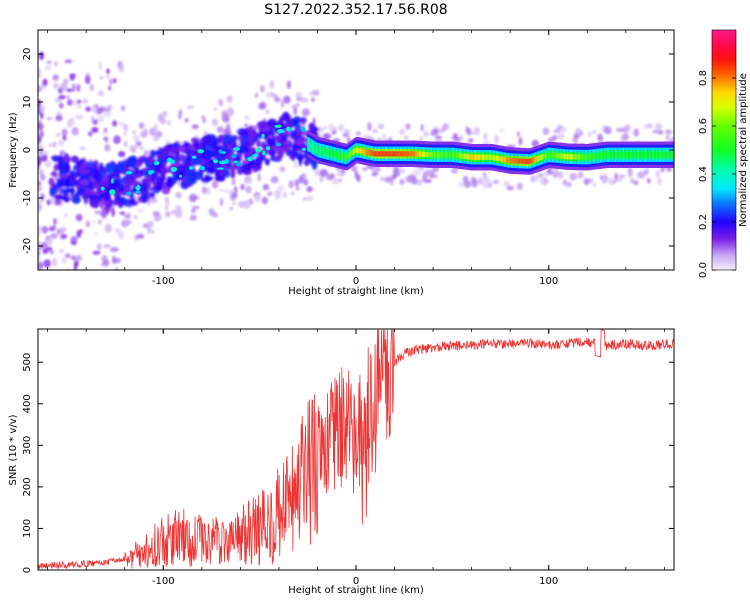 The width and height of the screenshot is (750, 604). Describe the element at coordinates (27, 362) in the screenshot. I see `y-tick-label: 500` at that location.